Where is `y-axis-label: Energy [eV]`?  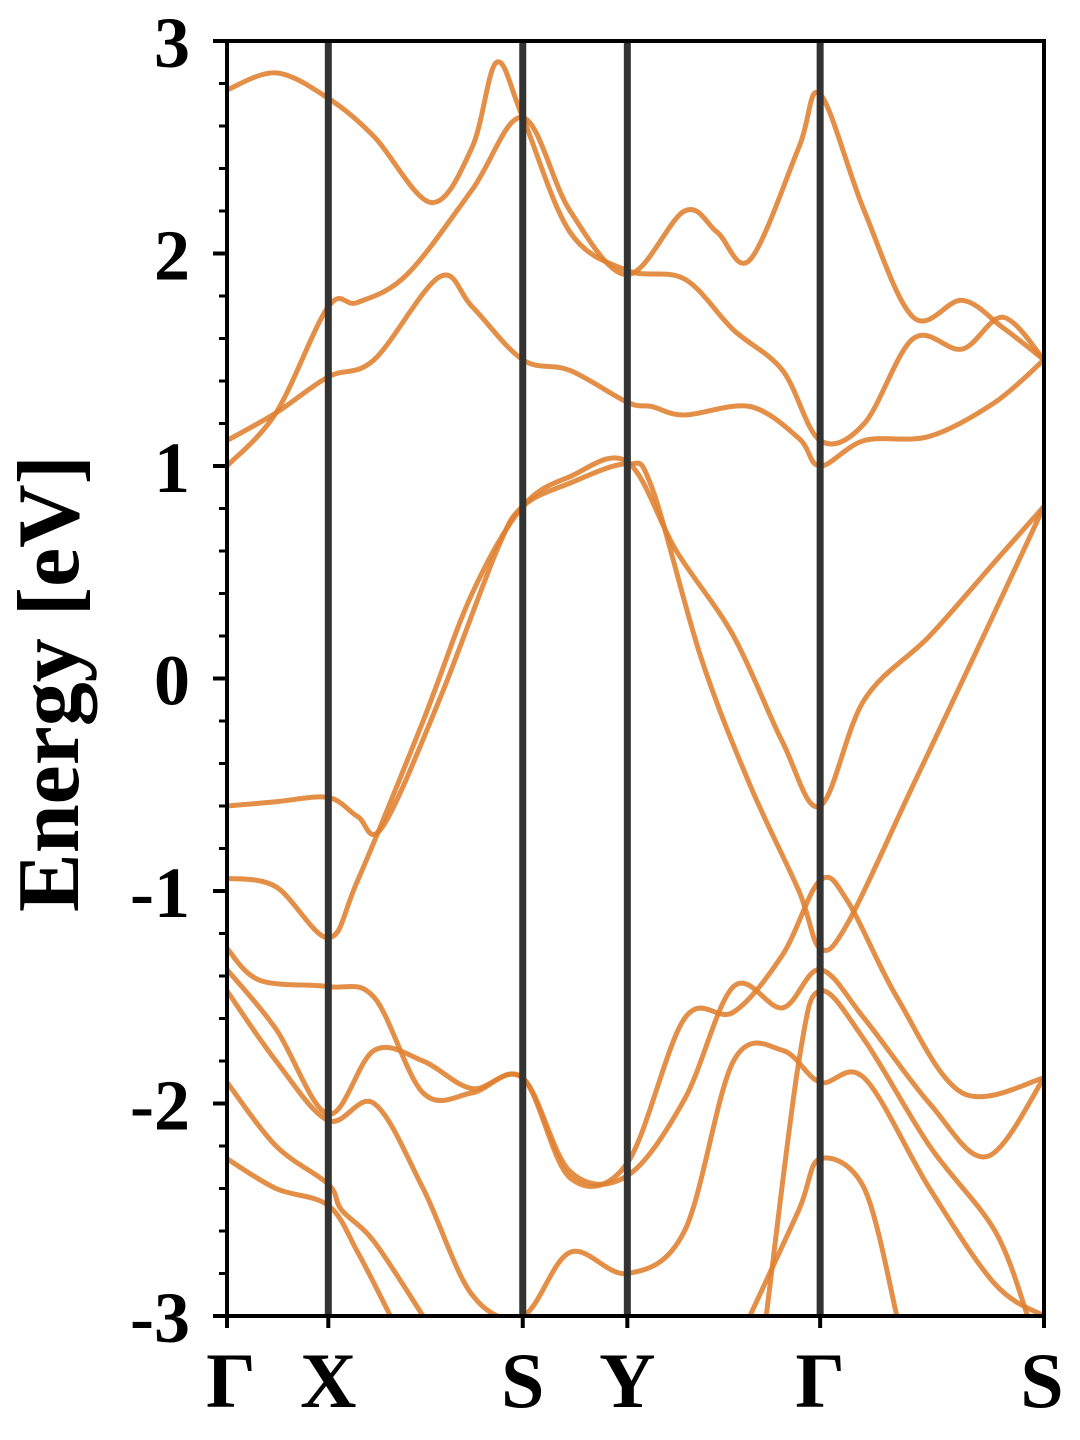 y-axis-label: Energy [eV] is located at coordinates (49, 683).